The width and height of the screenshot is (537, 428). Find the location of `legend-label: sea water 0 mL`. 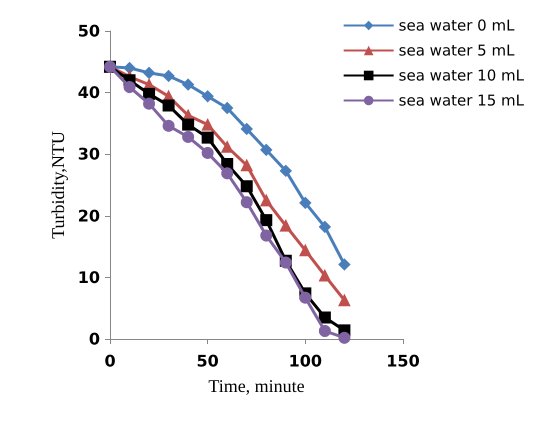

legend-label: sea water 0 mL is located at coordinates (457, 25).